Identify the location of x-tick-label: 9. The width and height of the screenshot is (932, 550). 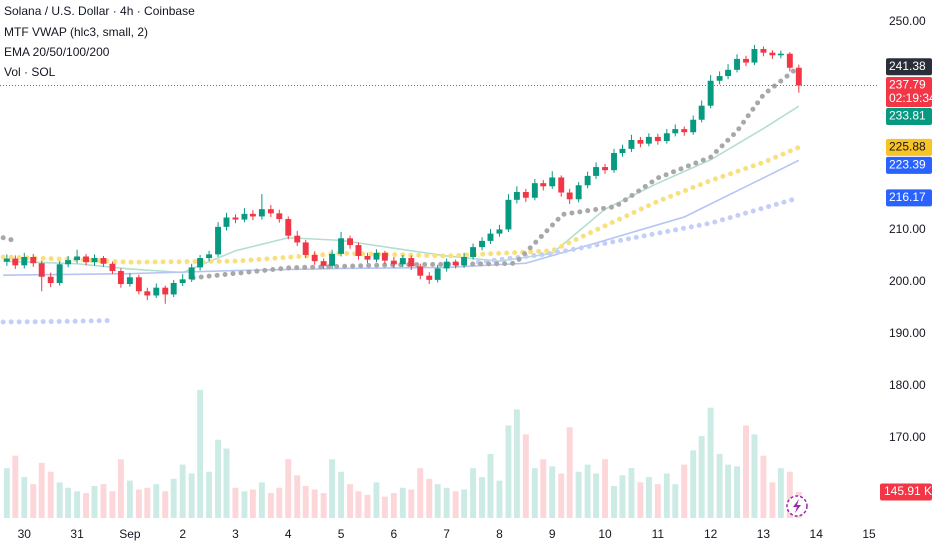
(552, 534).